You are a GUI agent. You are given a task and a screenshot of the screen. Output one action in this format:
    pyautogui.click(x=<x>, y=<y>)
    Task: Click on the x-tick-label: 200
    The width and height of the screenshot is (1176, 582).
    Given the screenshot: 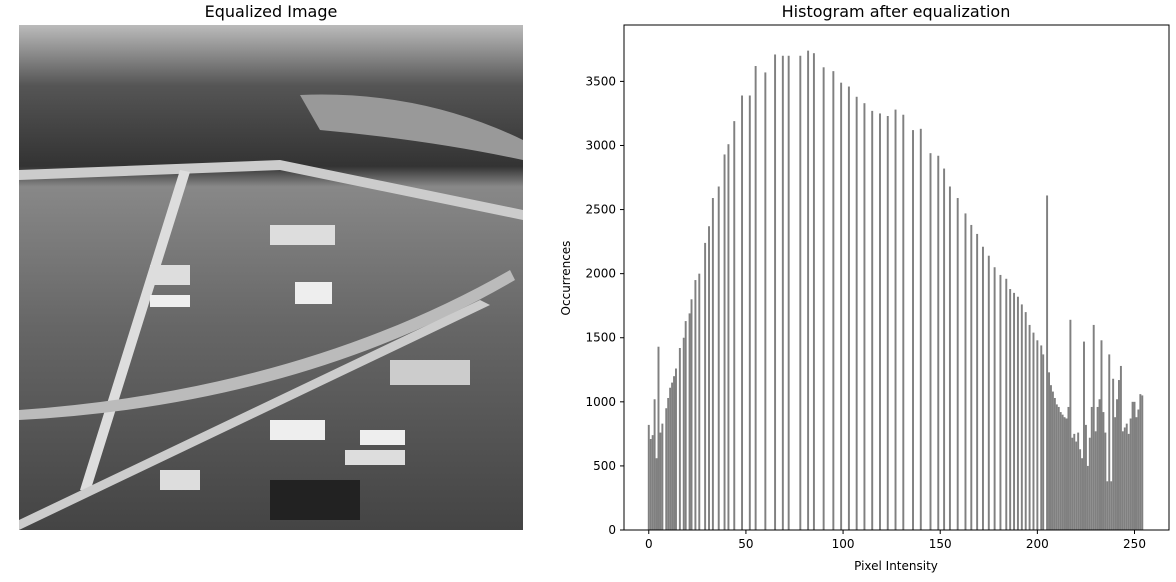 What is the action you would take?
    pyautogui.click(x=1037, y=544)
    